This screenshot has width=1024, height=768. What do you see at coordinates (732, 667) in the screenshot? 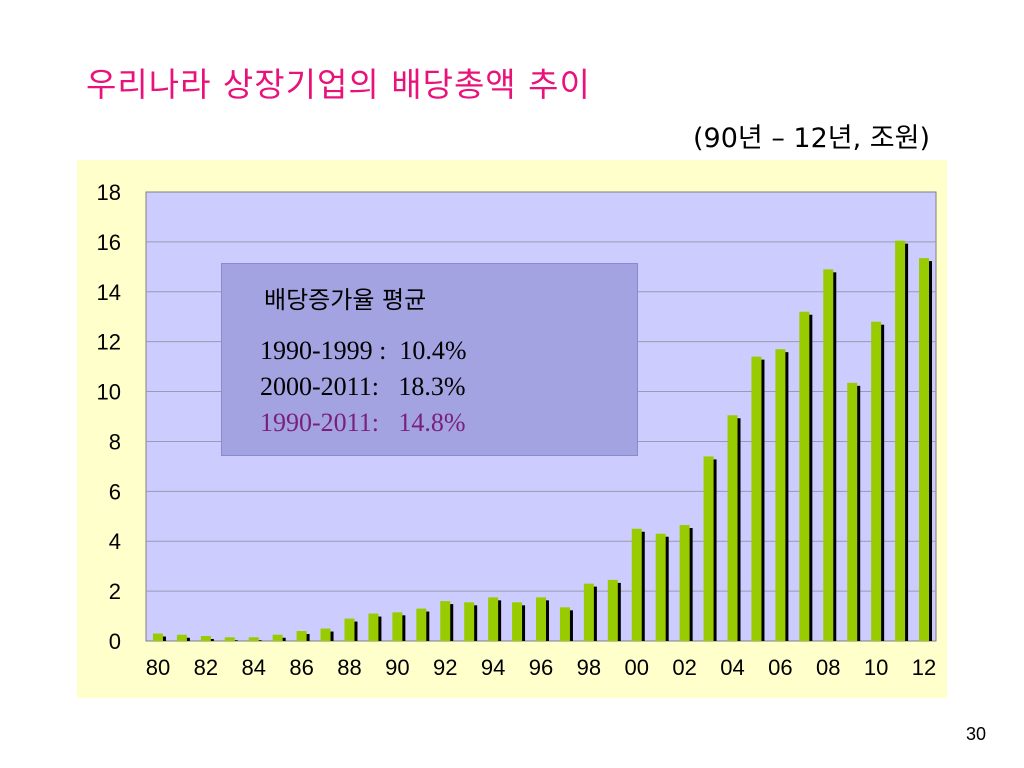
I see `x-tick-label-04: 04` at bounding box center [732, 667].